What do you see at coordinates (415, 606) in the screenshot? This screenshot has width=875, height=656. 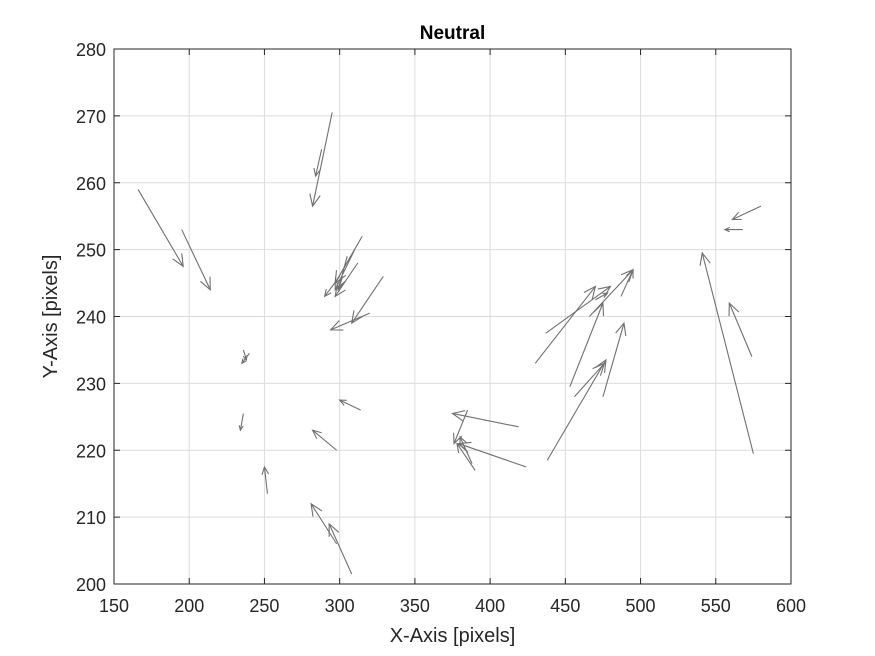 I see `x-tick-label: 350` at bounding box center [415, 606].